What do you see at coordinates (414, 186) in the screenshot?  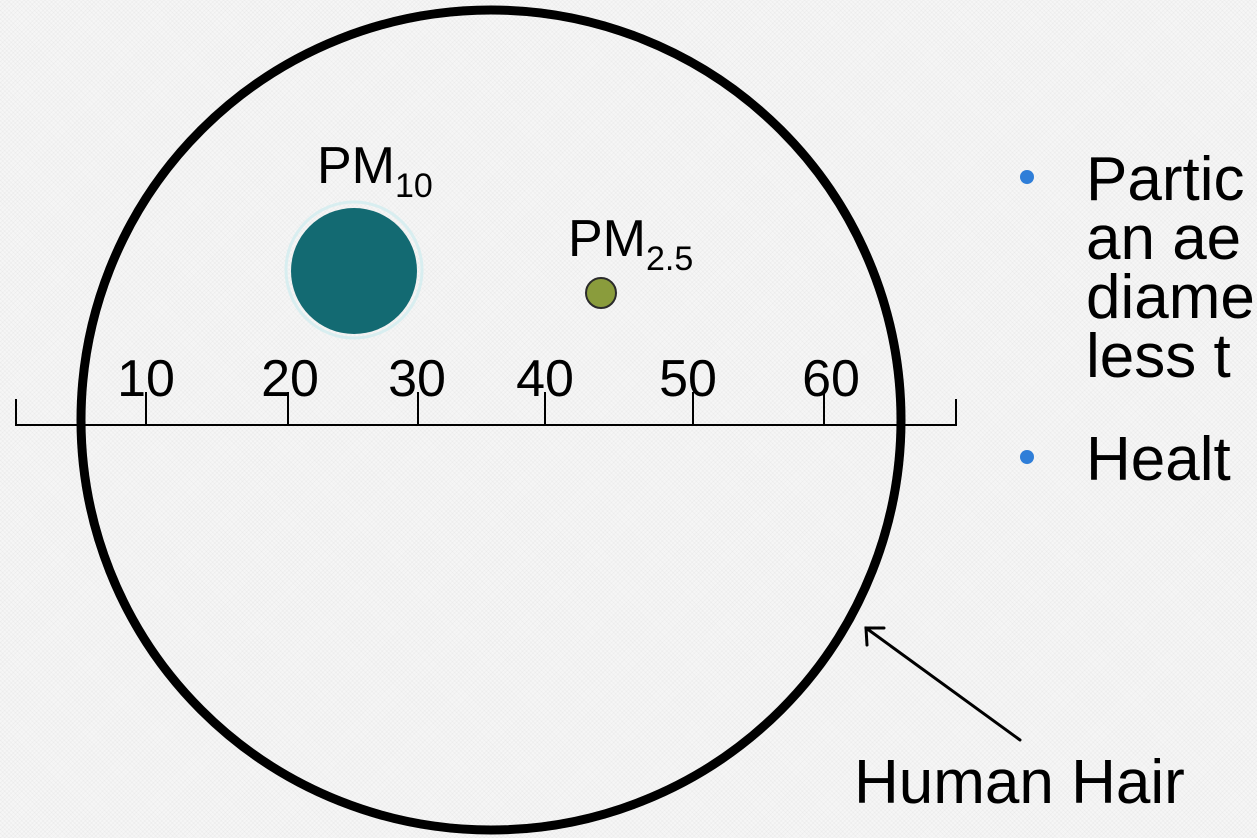 I see `pm10-label-sub: 10` at bounding box center [414, 186].